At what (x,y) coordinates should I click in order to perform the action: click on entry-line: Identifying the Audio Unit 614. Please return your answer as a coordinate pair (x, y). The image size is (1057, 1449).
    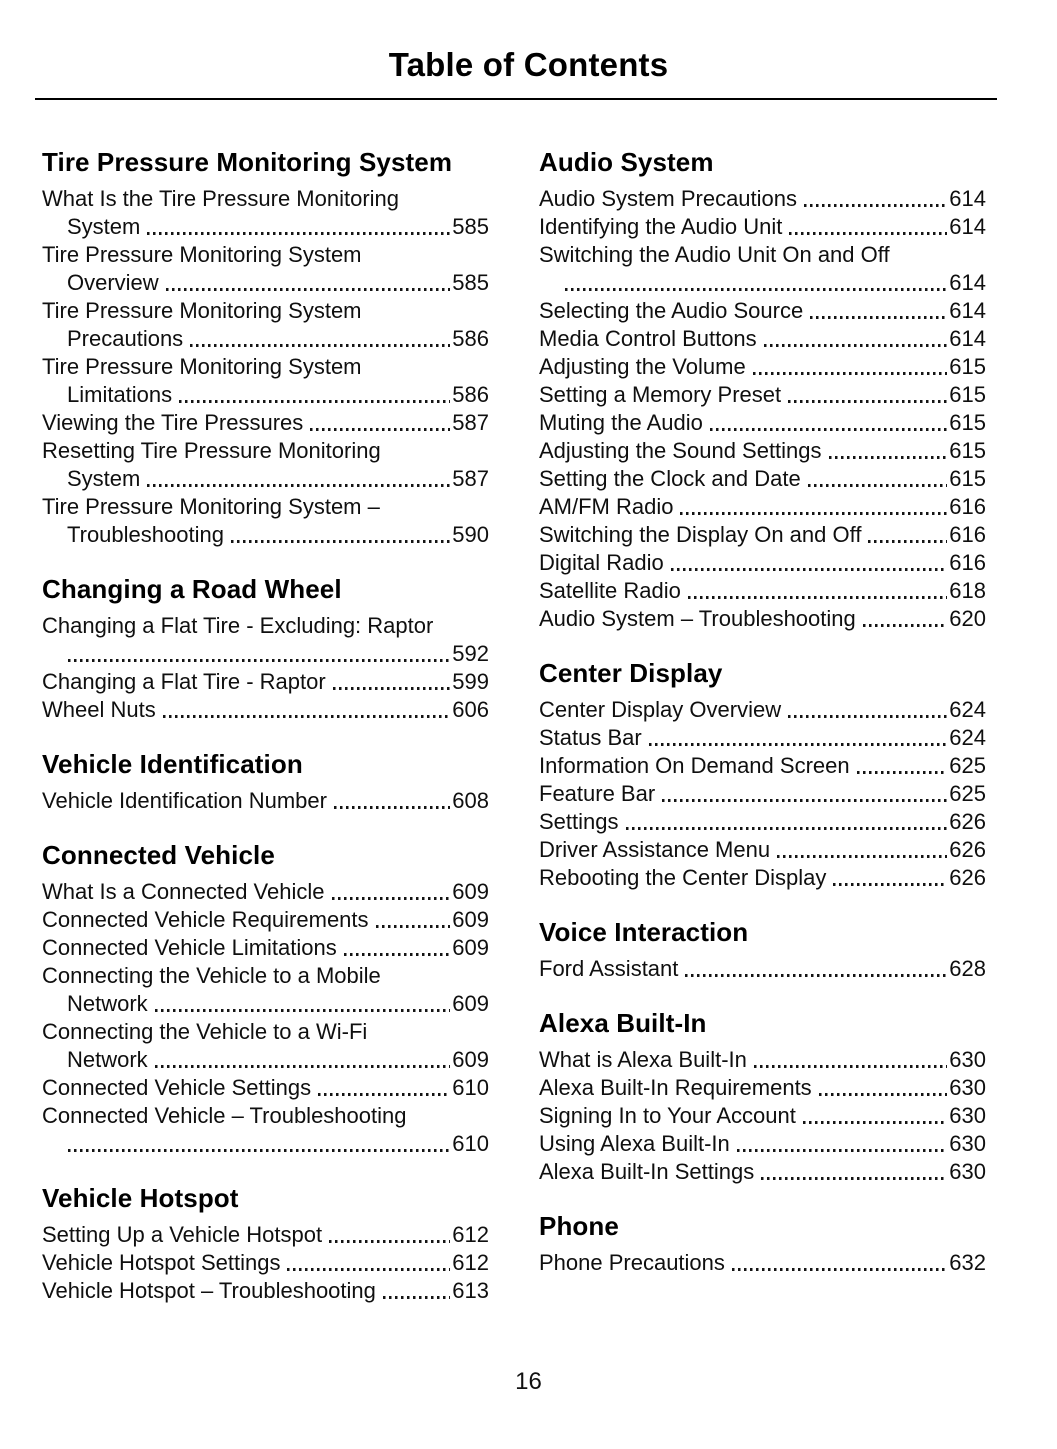
    Looking at the image, I should click on (762, 227).